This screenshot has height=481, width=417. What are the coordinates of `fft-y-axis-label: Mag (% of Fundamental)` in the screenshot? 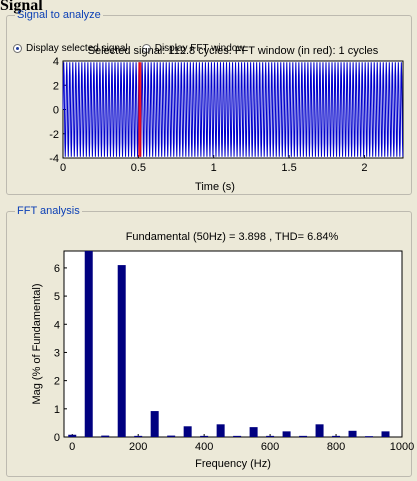 It's located at (37, 343).